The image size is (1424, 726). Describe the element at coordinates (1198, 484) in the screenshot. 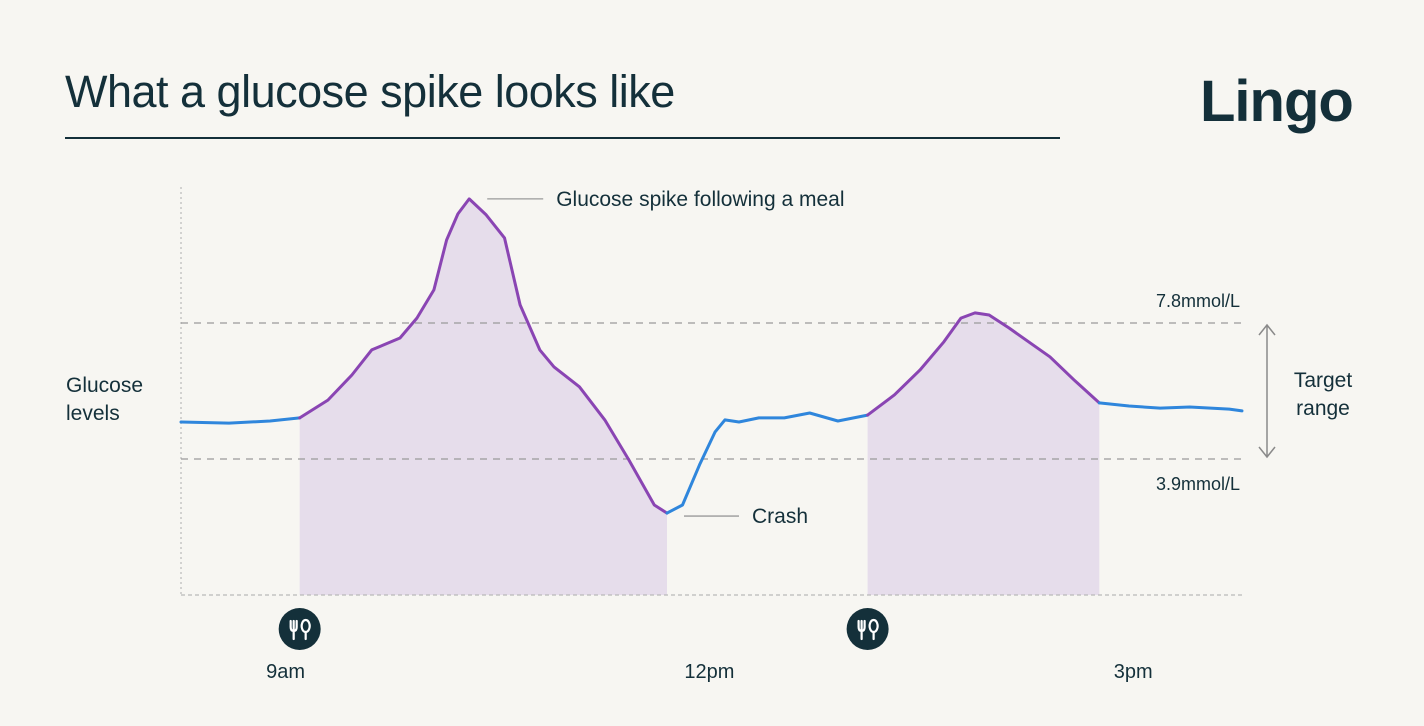

I see `reference-line-label: 3.9mmol/L` at that location.